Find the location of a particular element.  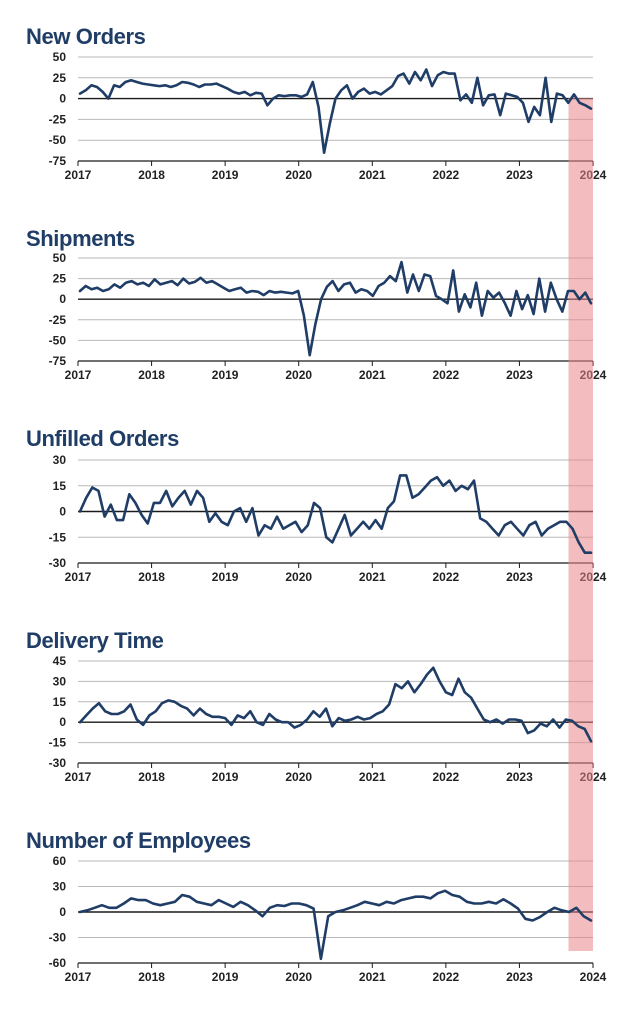

chart-title: New Orders is located at coordinates (86, 36).